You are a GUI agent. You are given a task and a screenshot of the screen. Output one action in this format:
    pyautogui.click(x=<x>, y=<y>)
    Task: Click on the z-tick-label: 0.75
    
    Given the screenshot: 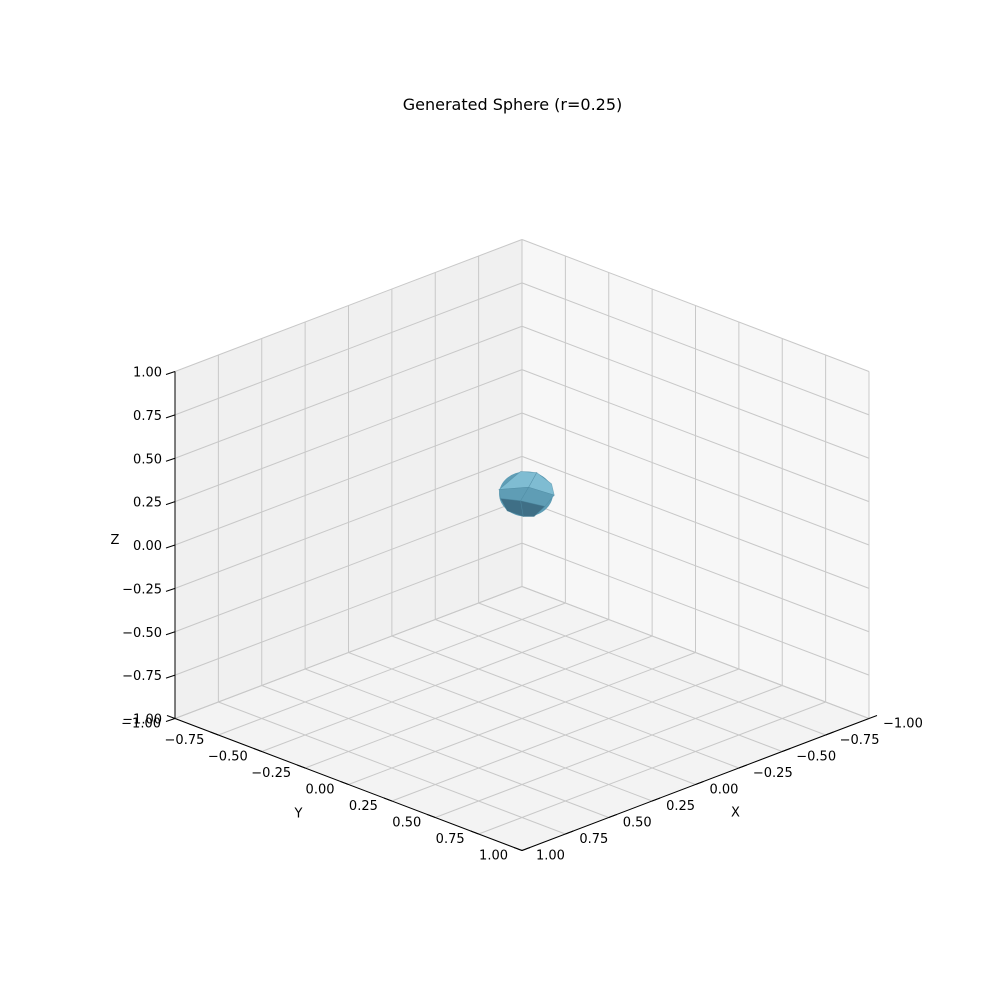 What is the action you would take?
    pyautogui.click(x=147, y=416)
    